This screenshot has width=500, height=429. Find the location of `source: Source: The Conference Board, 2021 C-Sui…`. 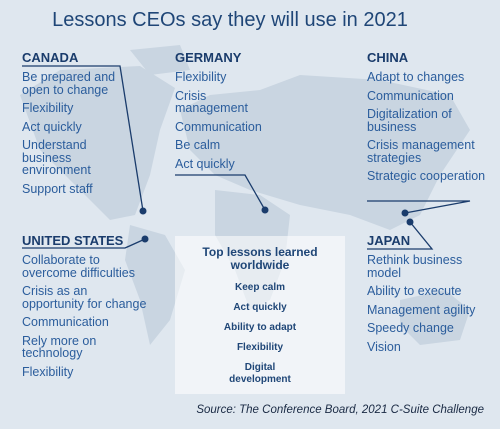

source: Source: The Conference Board, 2021 C-Sui… is located at coordinates (340, 410).